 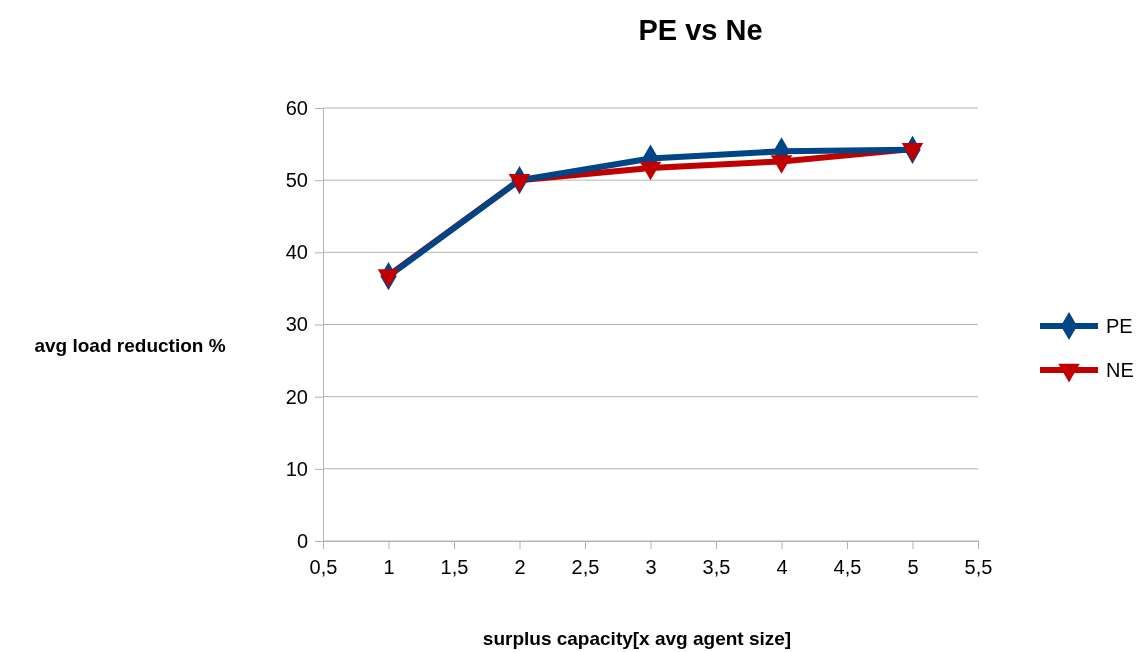 I want to click on y-tick-label: 30, so click(x=296, y=324).